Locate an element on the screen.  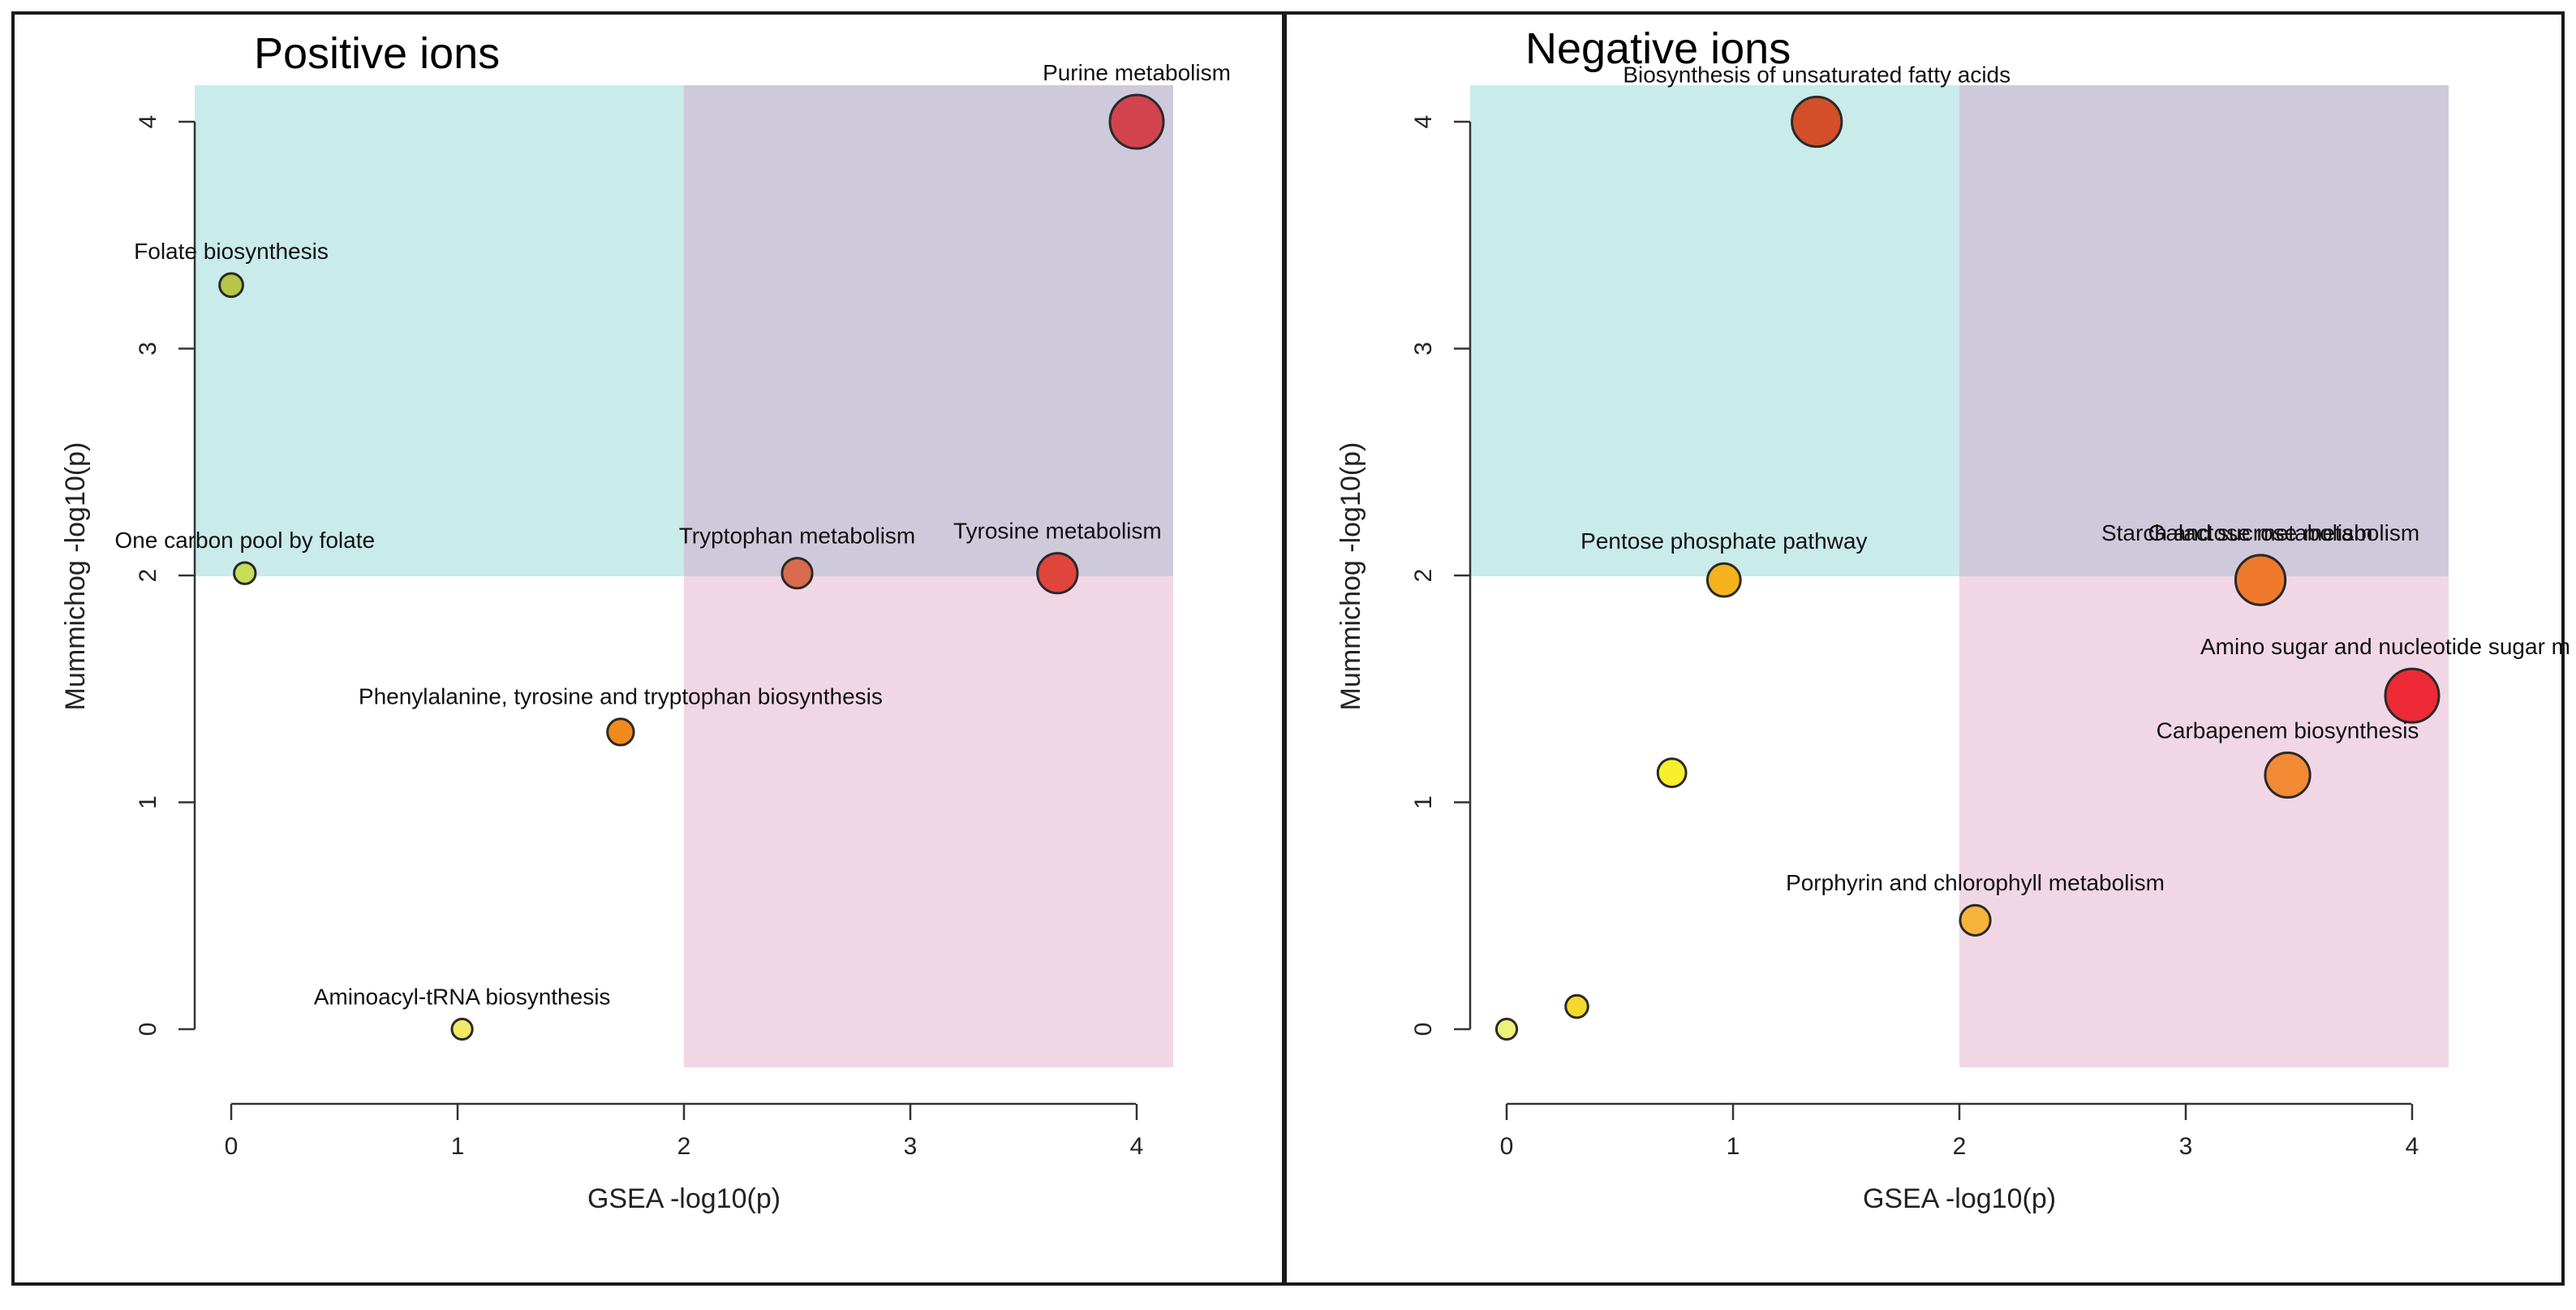
chart-title: Positive ions is located at coordinates (377, 53).